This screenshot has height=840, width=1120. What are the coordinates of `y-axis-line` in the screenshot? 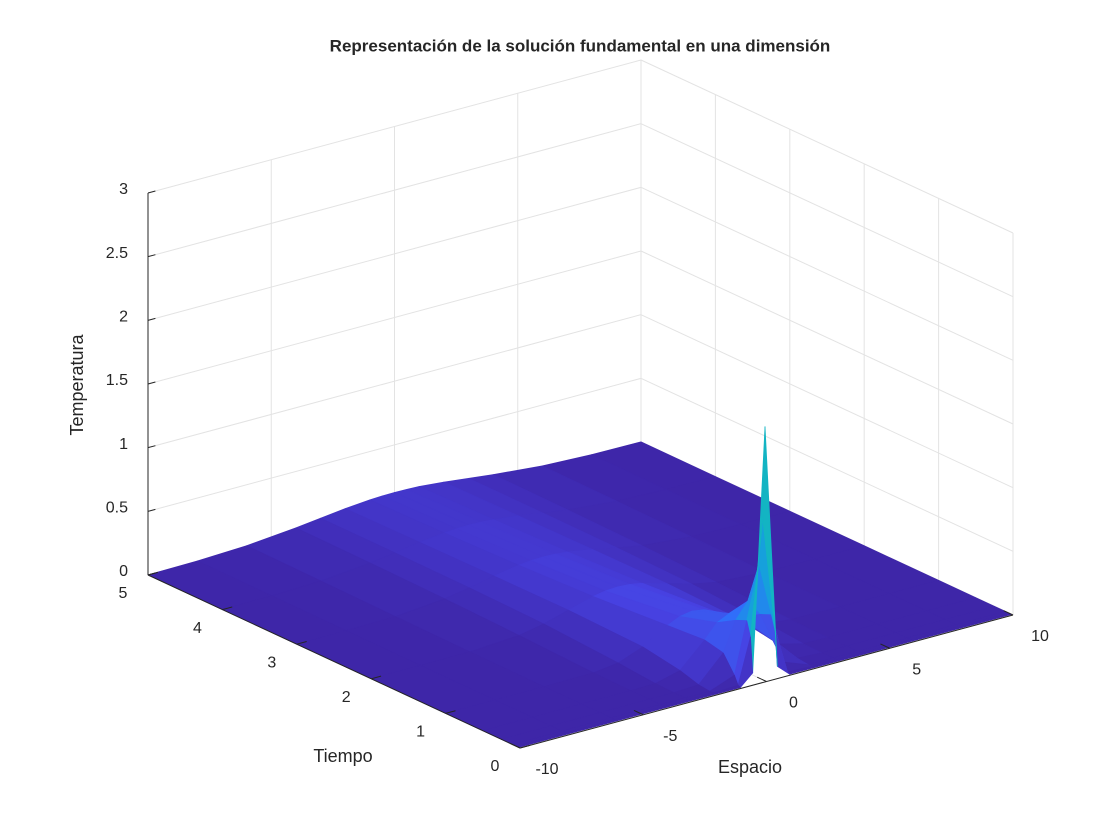 It's located at (334, 661).